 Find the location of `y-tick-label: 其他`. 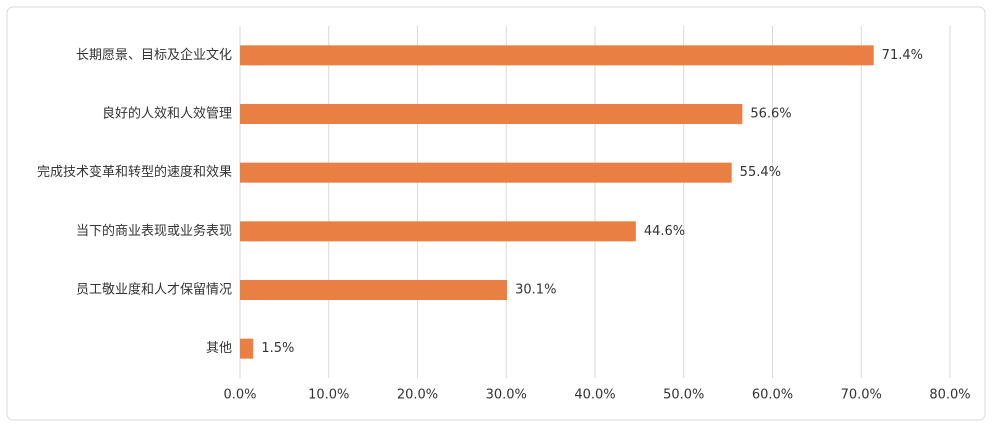

y-tick-label: 其他 is located at coordinates (219, 348).